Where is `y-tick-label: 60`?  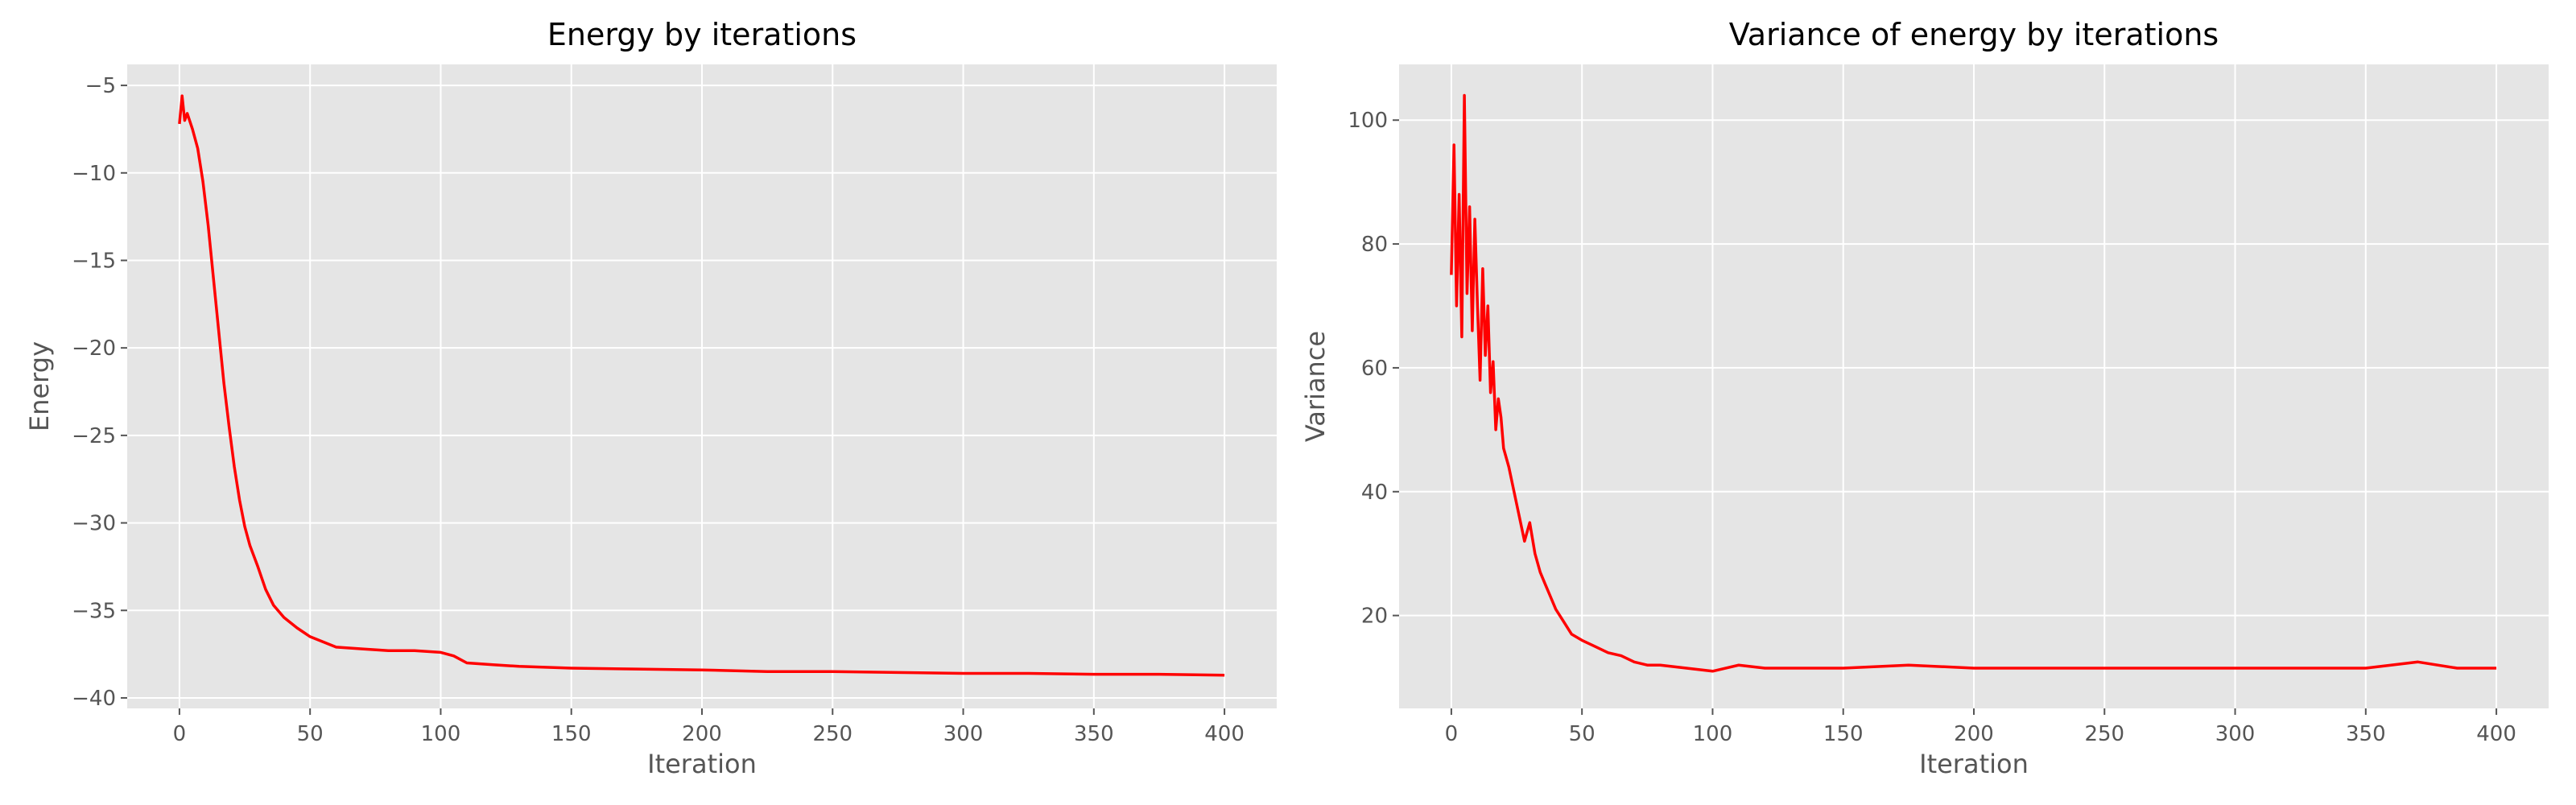 y-tick-label: 60 is located at coordinates (1374, 369).